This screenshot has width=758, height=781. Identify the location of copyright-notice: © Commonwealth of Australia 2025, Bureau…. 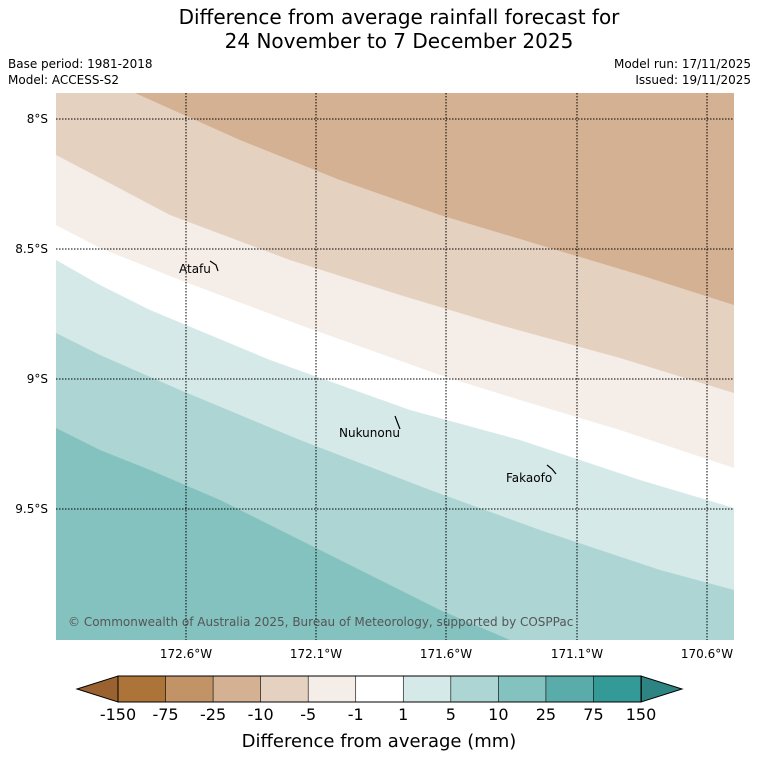
(320, 622).